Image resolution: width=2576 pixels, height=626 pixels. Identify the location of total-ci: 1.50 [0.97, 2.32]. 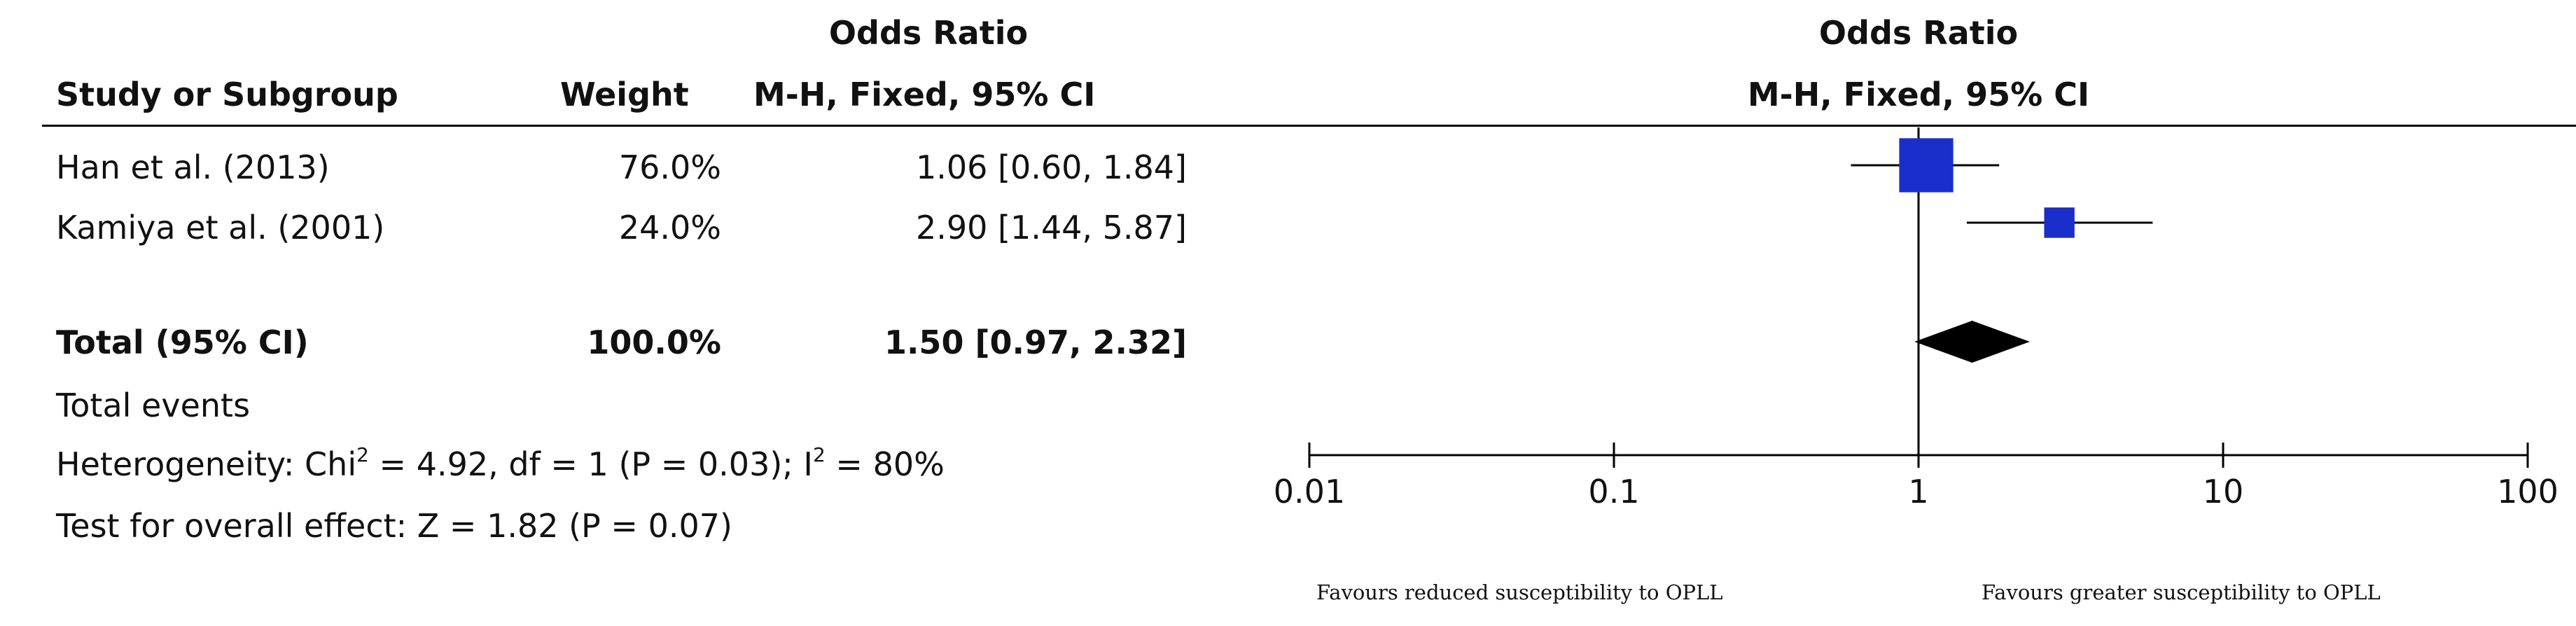
(1035, 343).